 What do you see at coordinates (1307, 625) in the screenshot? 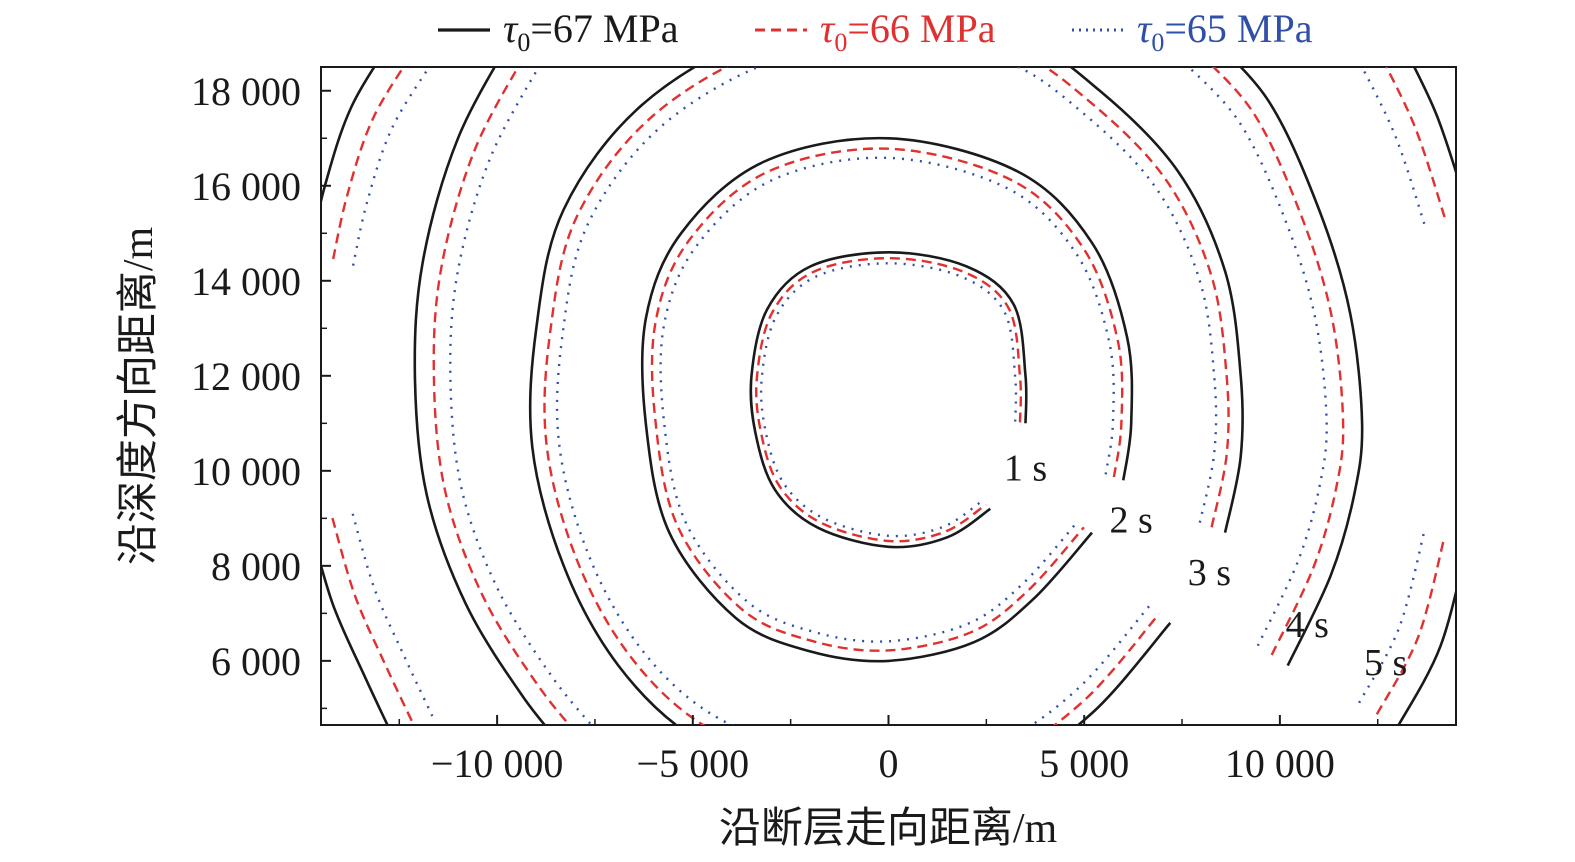
I see `time-label-4: 4 s` at bounding box center [1307, 625].